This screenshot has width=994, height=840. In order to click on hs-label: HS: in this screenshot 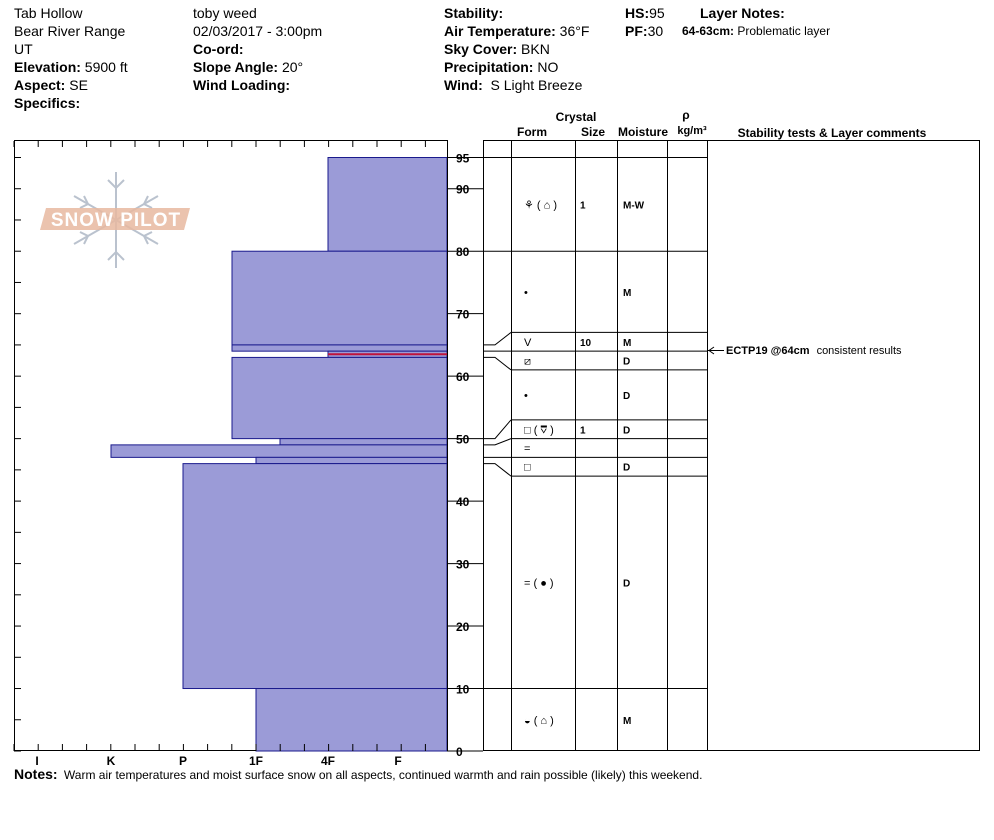, I will do `click(637, 13)`.